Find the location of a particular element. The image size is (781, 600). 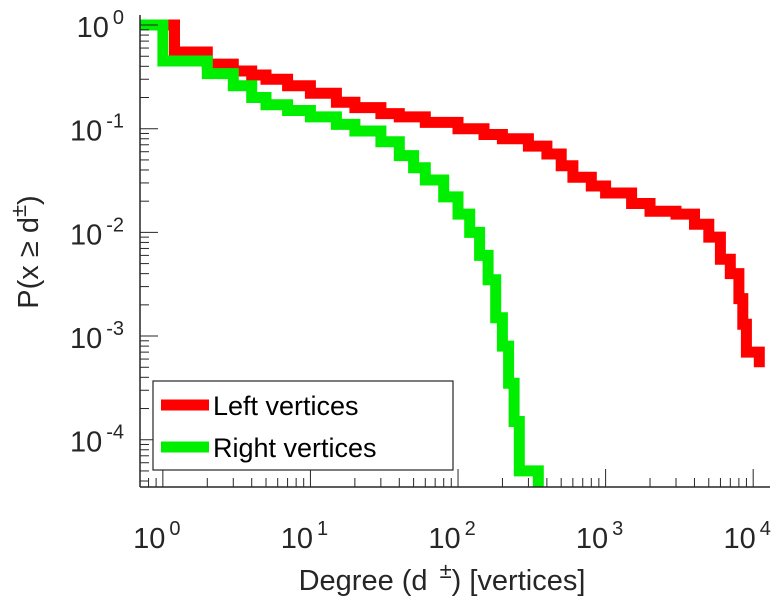

y-tick-label: 10 0 is located at coordinates (100, 25).